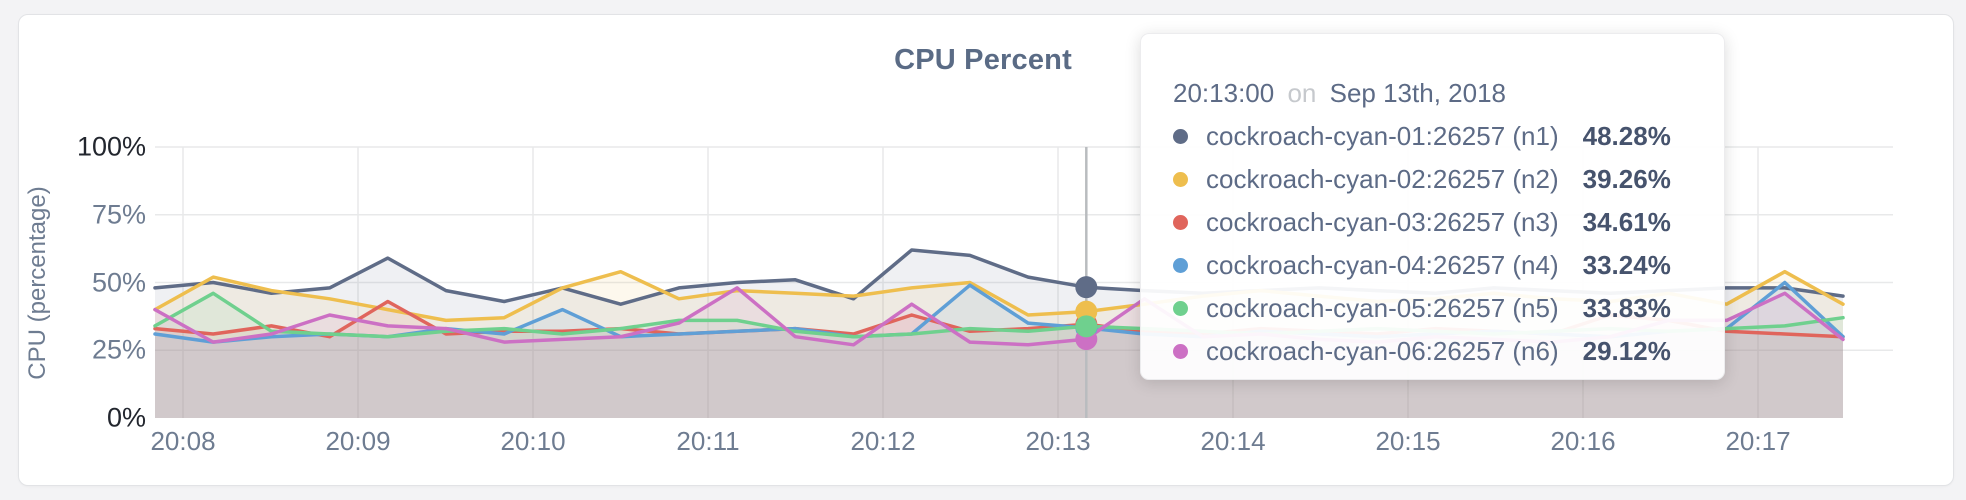  What do you see at coordinates (1626, 351) in the screenshot?
I see `tooltip-row-value: 29.12%` at bounding box center [1626, 351].